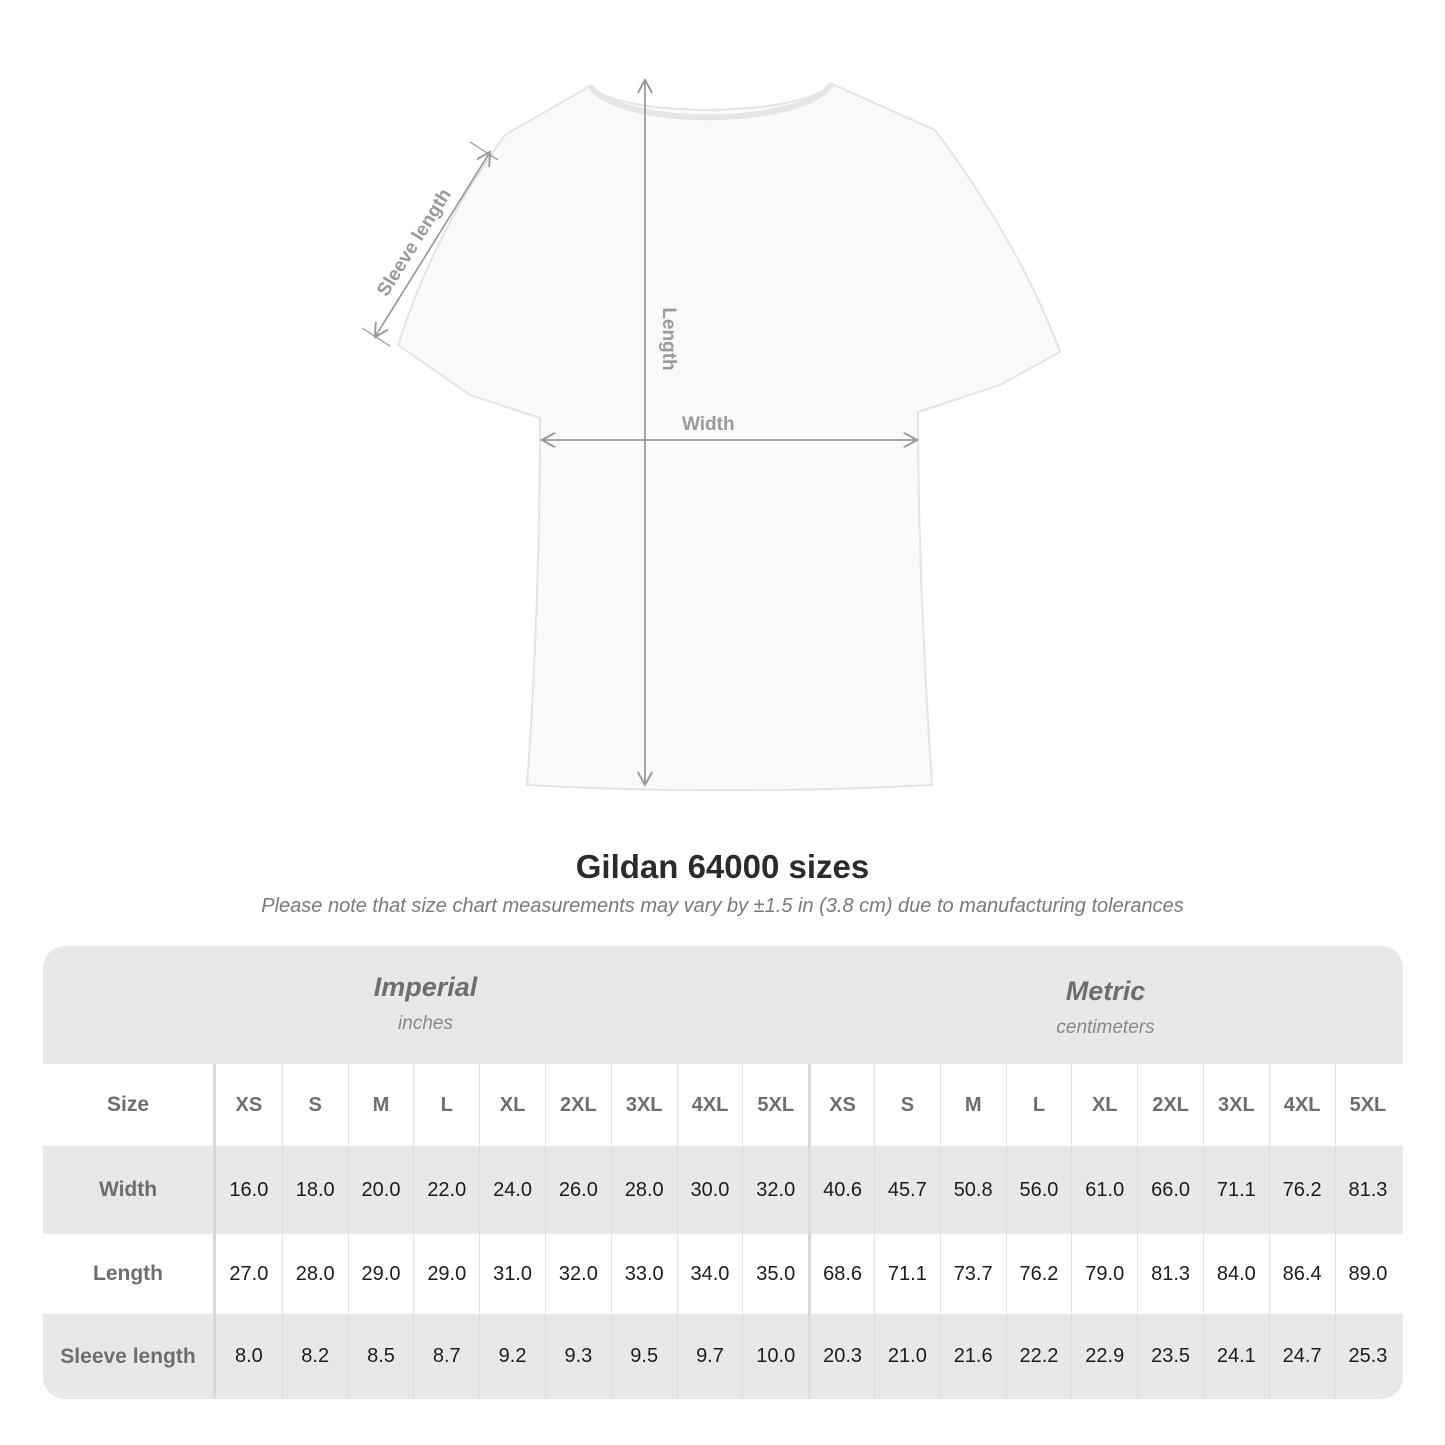 Image resolution: width=1445 pixels, height=1445 pixels. I want to click on metric-value-cell: 79.0, so click(1104, 1274).